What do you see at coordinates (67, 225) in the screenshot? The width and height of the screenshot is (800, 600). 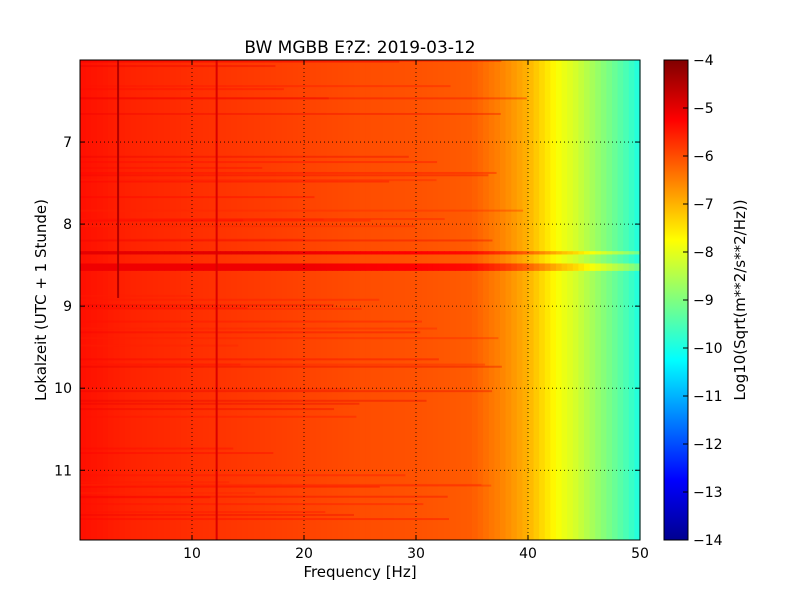 I see `y-tick-label: 8` at bounding box center [67, 225].